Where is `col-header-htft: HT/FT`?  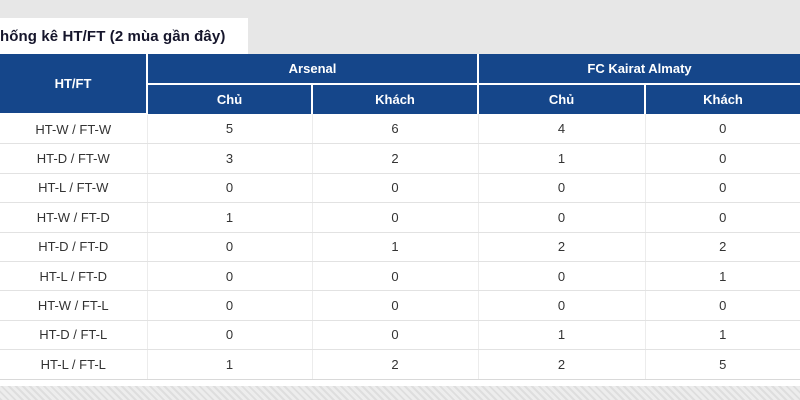 col-header-htft: HT/FT is located at coordinates (74, 84).